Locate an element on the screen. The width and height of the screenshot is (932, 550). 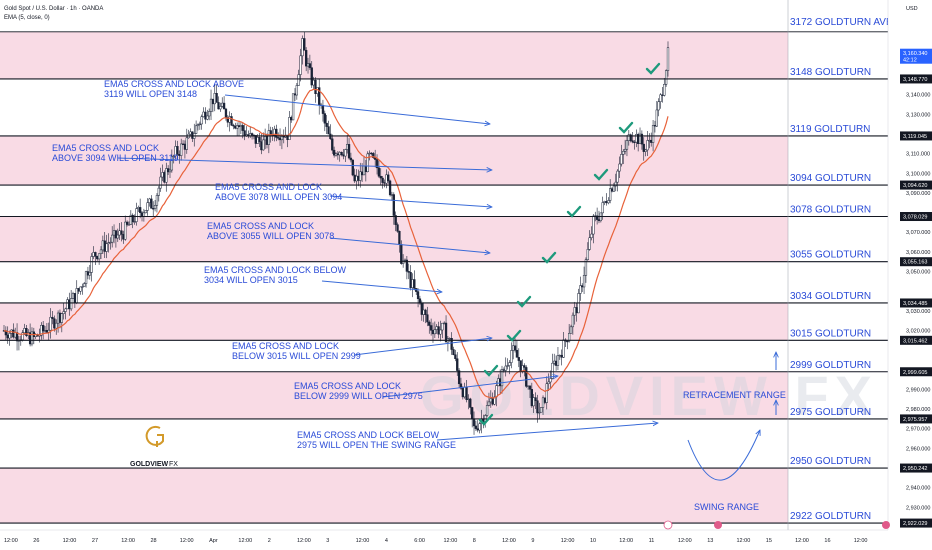
price-tick: 3,050.000 is located at coordinates (918, 273).